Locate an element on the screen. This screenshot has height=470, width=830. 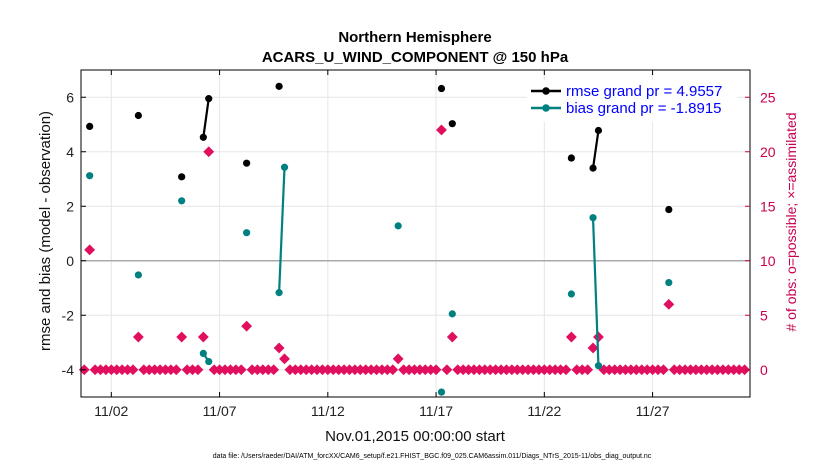
legend-rmse-label: rmse grand pr = 4.9557 is located at coordinates (644, 91).